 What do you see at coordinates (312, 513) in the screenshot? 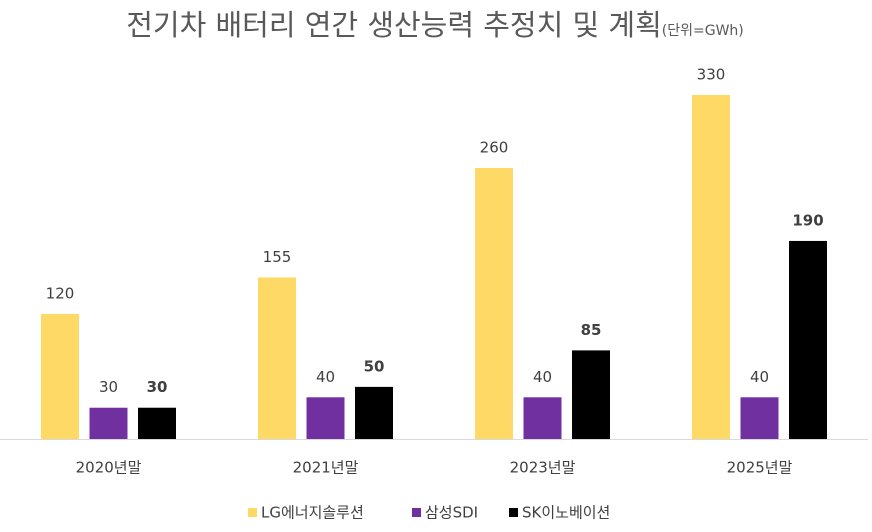
I see `legend-label: LG에너지솔루션` at bounding box center [312, 513].